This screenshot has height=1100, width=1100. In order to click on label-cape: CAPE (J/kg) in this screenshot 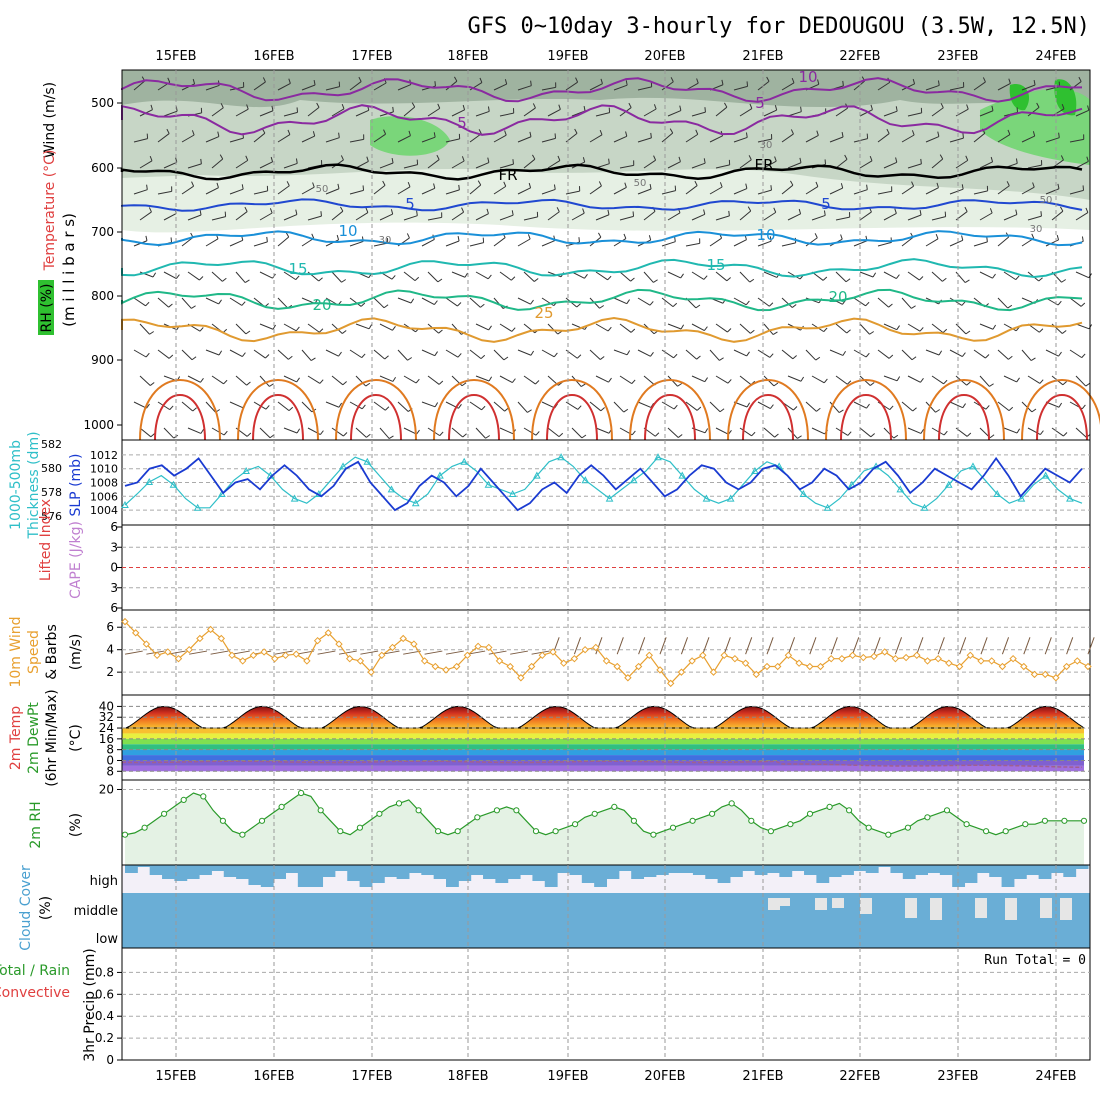, I will do `click(76, 560)`.